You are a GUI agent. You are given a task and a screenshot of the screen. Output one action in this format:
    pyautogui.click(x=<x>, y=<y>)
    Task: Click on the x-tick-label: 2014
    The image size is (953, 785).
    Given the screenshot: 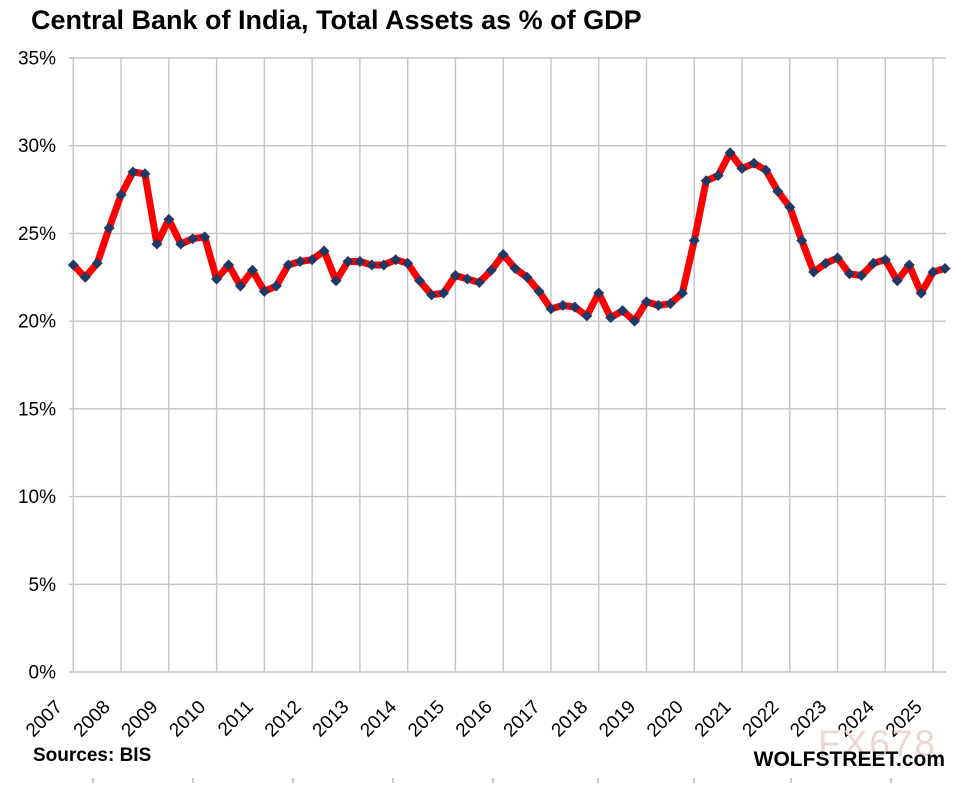 What is the action you would take?
    pyautogui.click(x=378, y=718)
    